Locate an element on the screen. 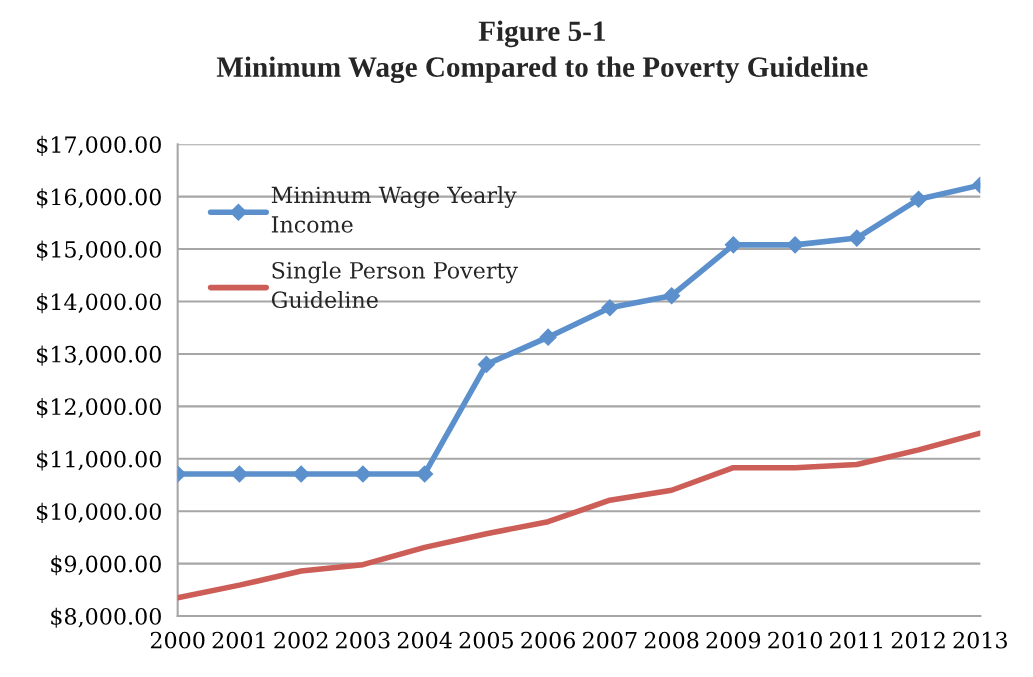 This screenshot has width=1033, height=677. x-tick-label: 2008 is located at coordinates (671, 640).